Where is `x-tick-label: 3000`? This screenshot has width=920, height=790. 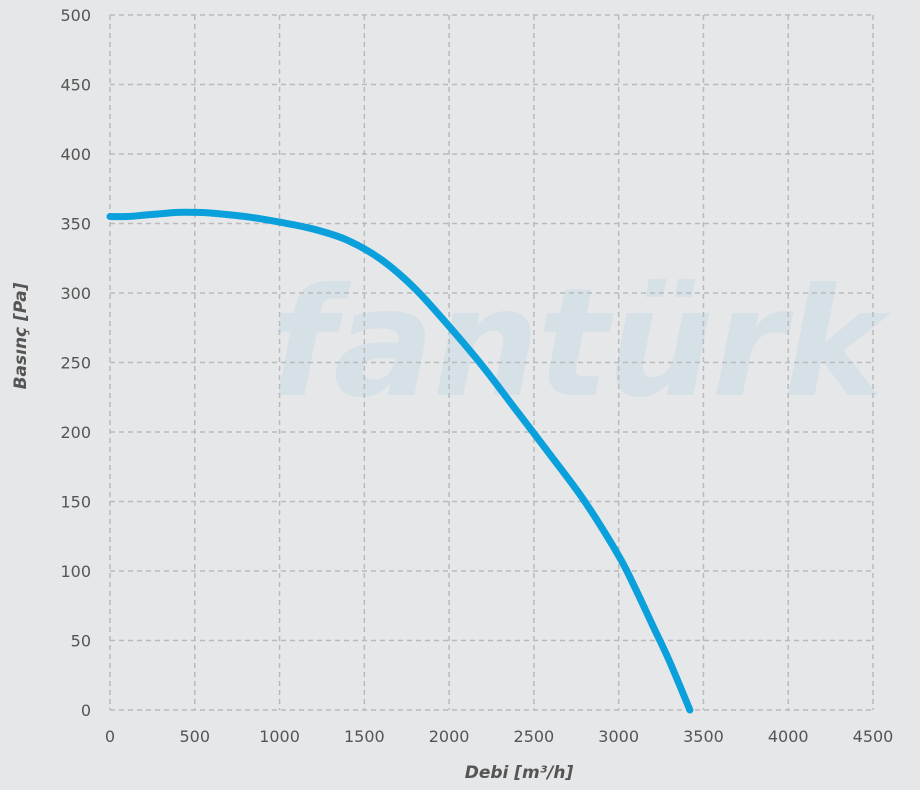 x-tick-label: 3000 is located at coordinates (618, 736).